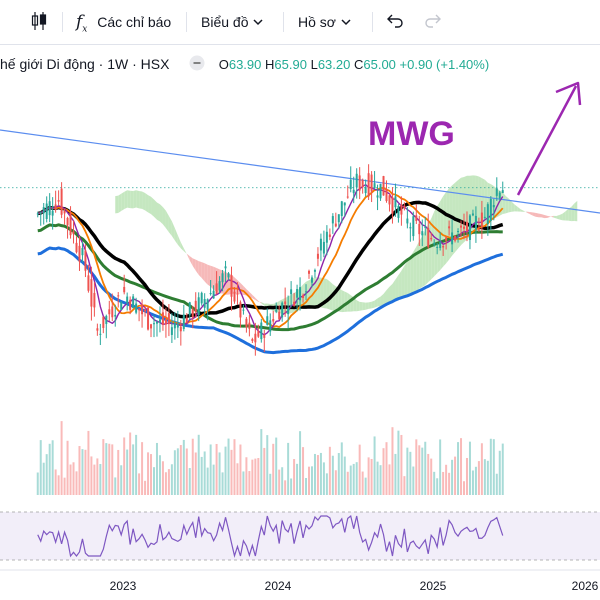 The width and height of the screenshot is (600, 600). I want to click on indicators-button: fx Các chỉ báo, so click(123, 22).